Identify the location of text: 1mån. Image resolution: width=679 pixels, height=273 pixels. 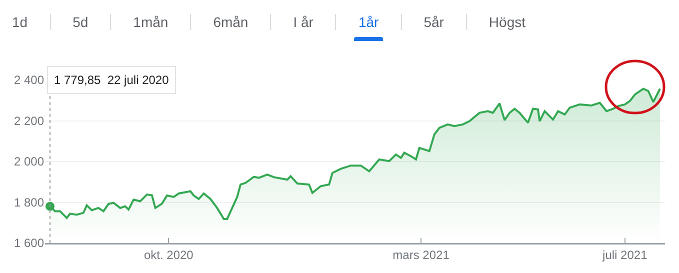
(150, 22).